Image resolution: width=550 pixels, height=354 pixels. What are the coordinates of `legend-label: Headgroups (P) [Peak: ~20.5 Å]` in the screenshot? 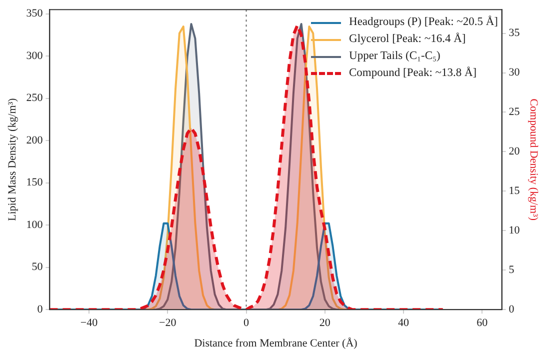 It's located at (423, 22).